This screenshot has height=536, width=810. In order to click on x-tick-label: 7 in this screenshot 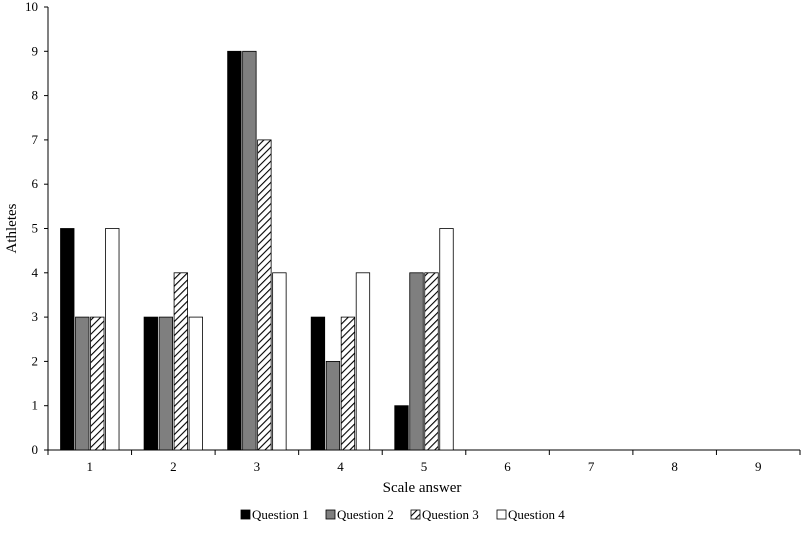, I will do `click(591, 466)`.